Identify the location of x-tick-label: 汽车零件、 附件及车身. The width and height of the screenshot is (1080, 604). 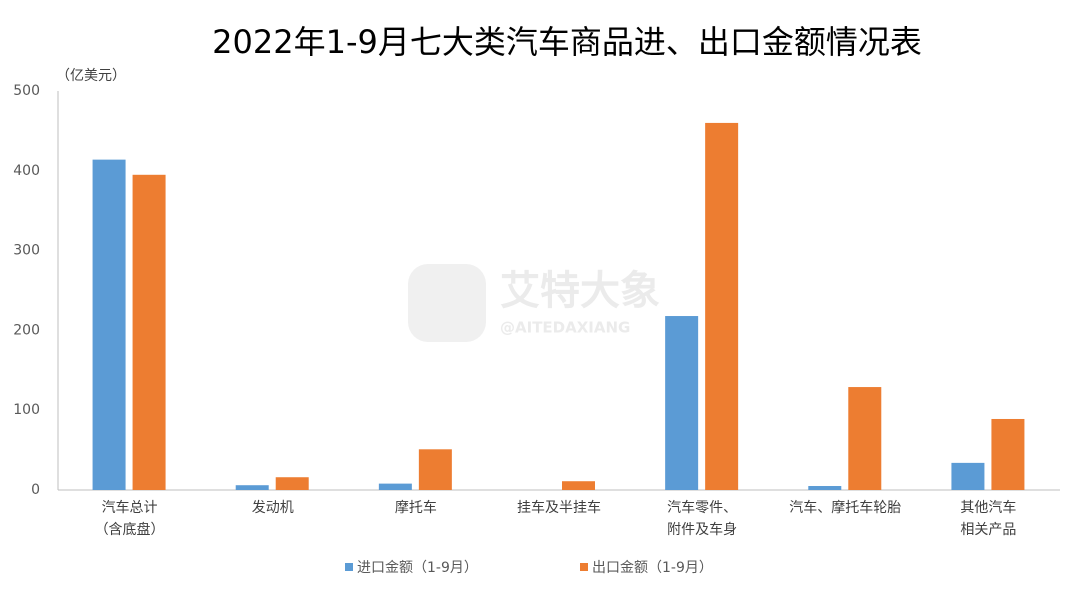
(702, 519).